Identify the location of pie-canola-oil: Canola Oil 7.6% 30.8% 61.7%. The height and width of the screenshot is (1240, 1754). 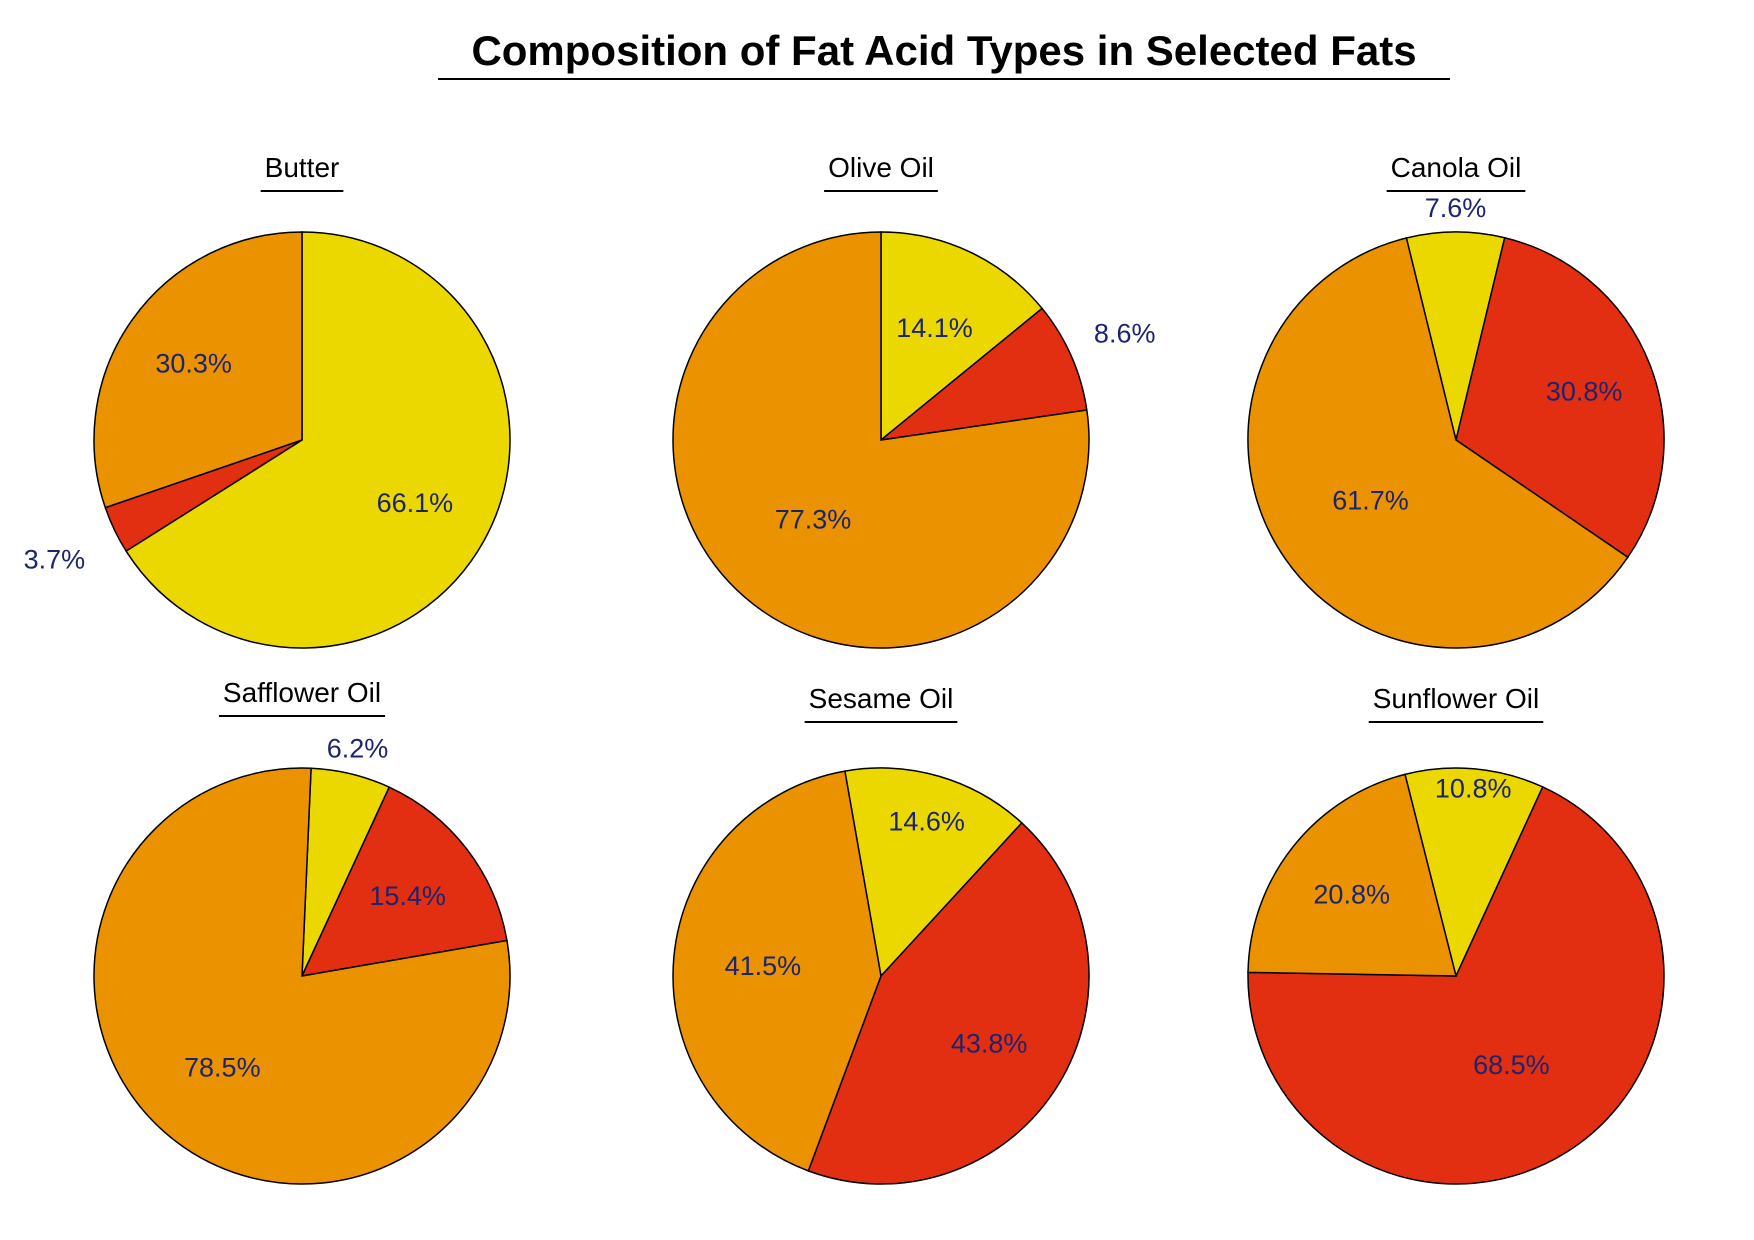
(1456, 400).